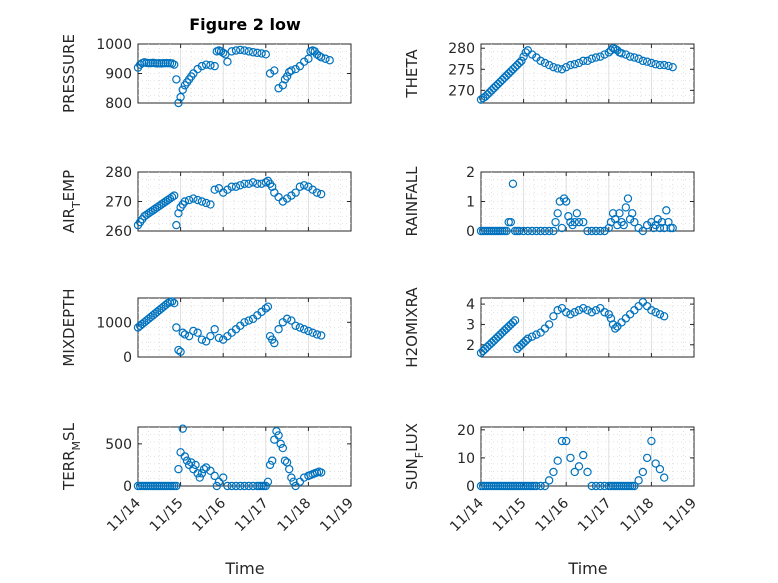 This screenshot has width=778, height=583. I want to click on y-tick-label: 20, so click(466, 431).